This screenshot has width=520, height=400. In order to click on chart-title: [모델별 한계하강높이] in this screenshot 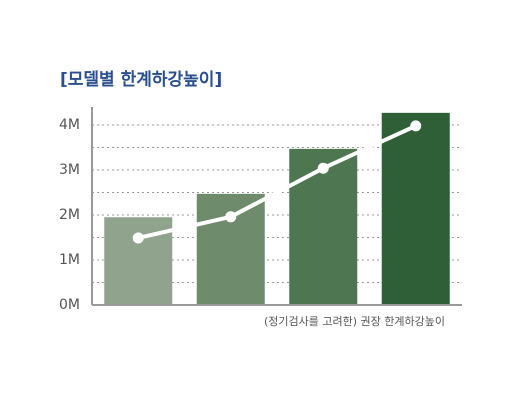, I will do `click(141, 79)`.